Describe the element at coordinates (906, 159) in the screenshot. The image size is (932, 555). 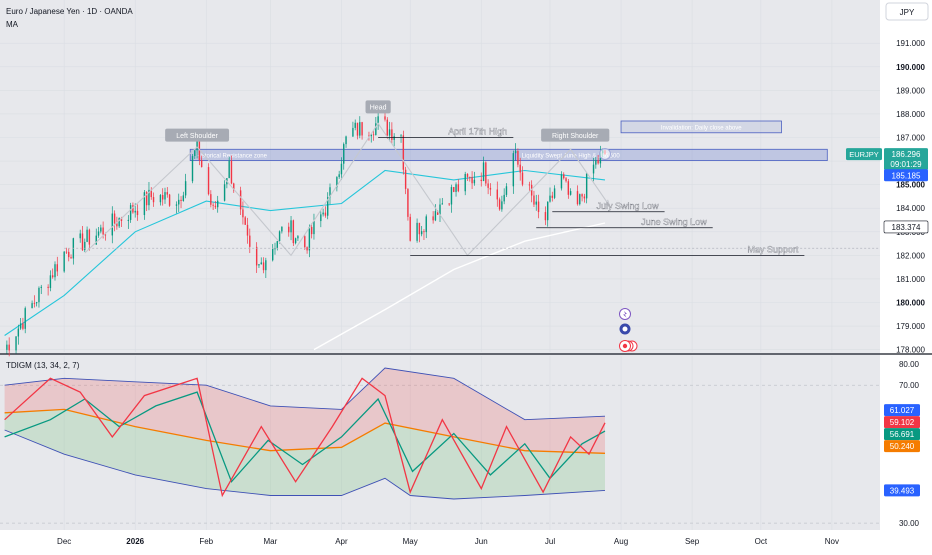
I see `last-price-badge` at that location.